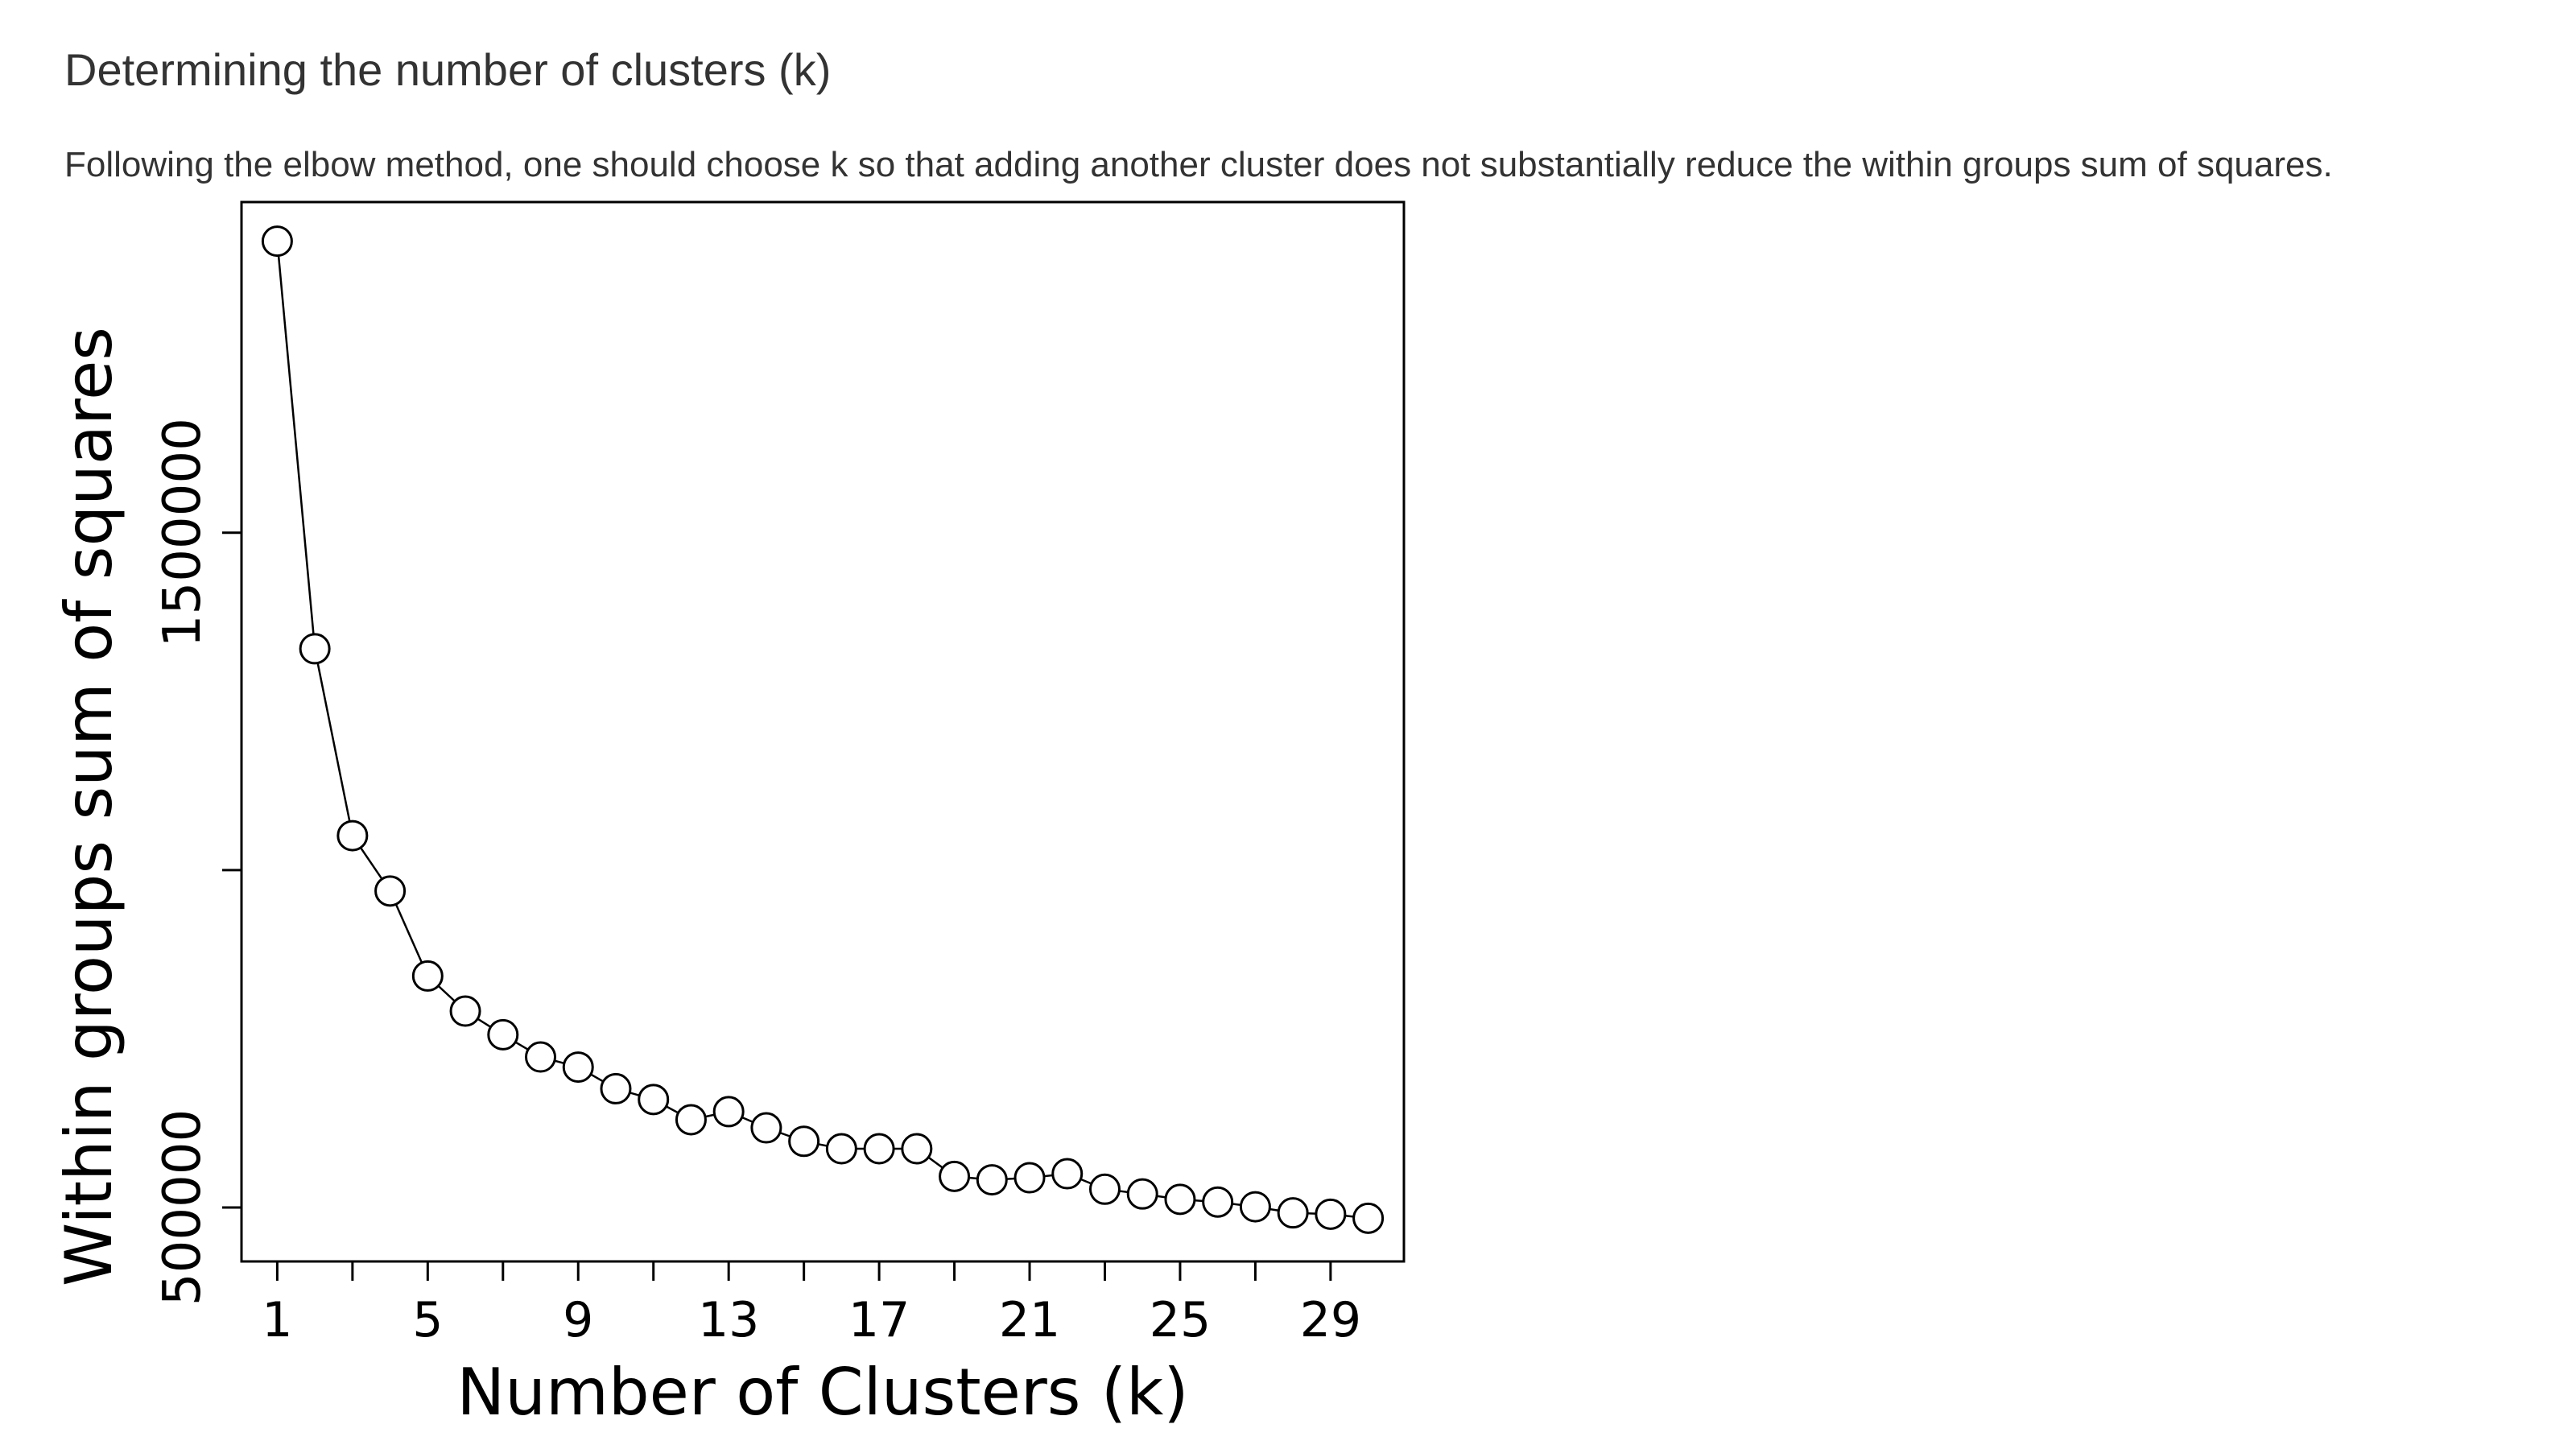 This screenshot has width=2576, height=1449. I want to click on y-axis: 500000 1500000, so click(197, 862).